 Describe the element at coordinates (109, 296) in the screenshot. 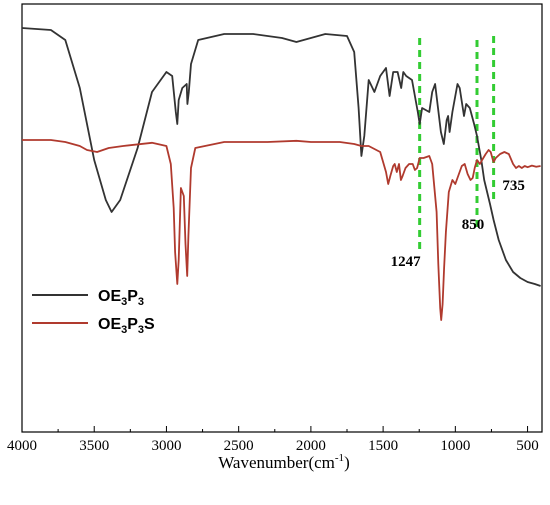

I see `legend-oe3p3-part-1: OE` at that location.